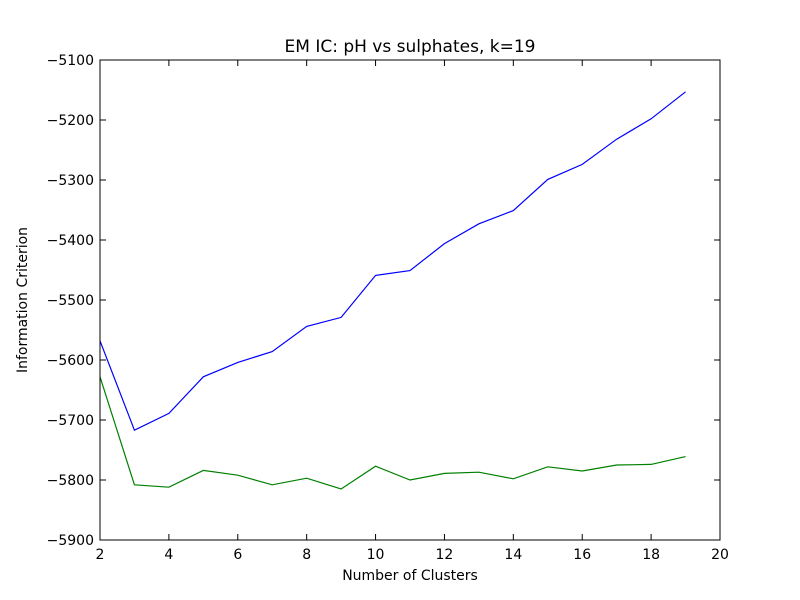 This screenshot has height=600, width=800. Describe the element at coordinates (445, 555) in the screenshot. I see `x-tick-label: 12` at that location.